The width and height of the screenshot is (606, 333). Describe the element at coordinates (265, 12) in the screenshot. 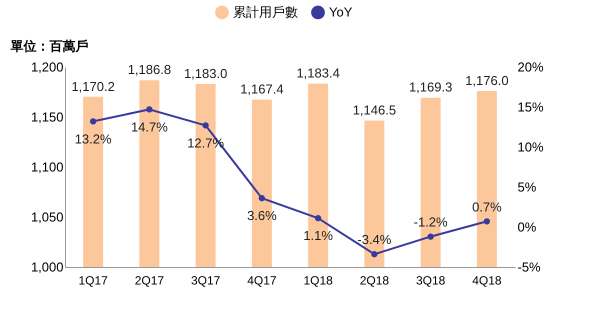

I see `legend-label: 累計用戶數` at that location.